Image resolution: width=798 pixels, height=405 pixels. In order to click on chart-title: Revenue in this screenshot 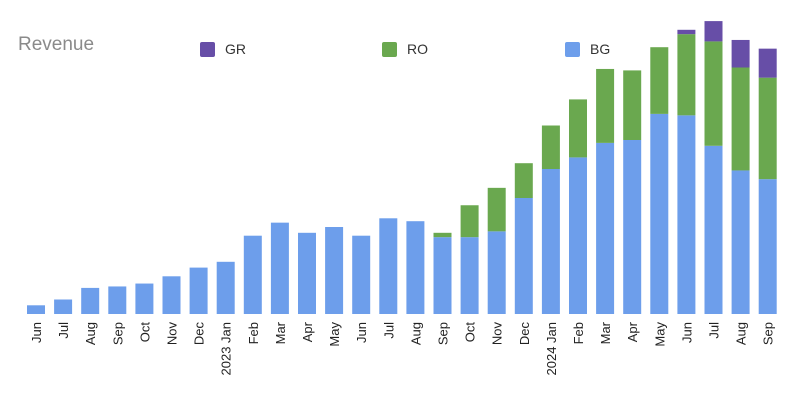, I will do `click(56, 44)`.